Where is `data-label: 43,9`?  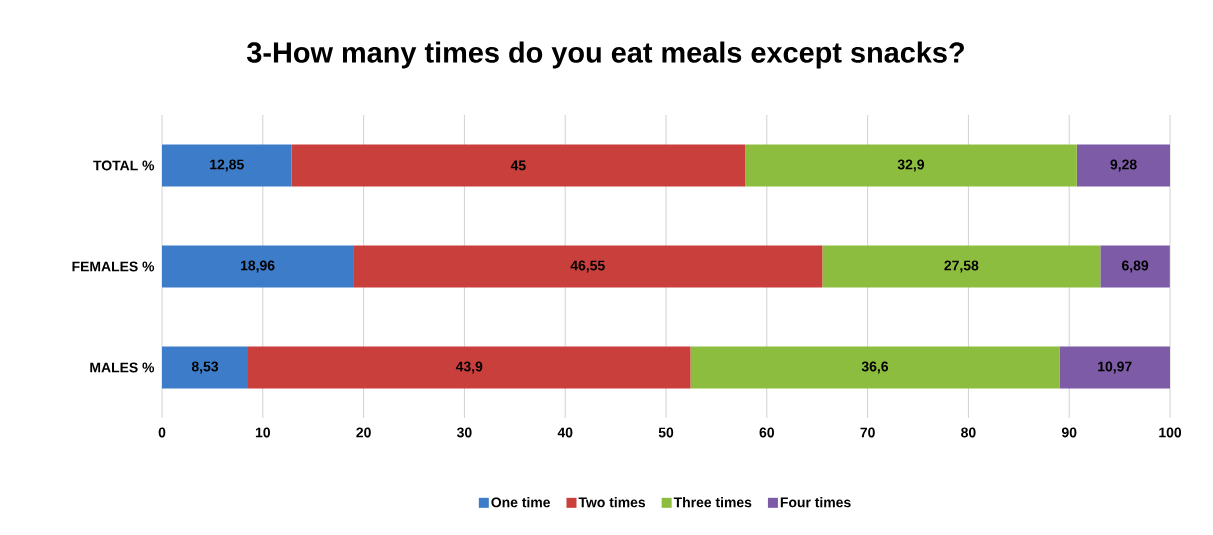 data-label: 43,9 is located at coordinates (469, 367).